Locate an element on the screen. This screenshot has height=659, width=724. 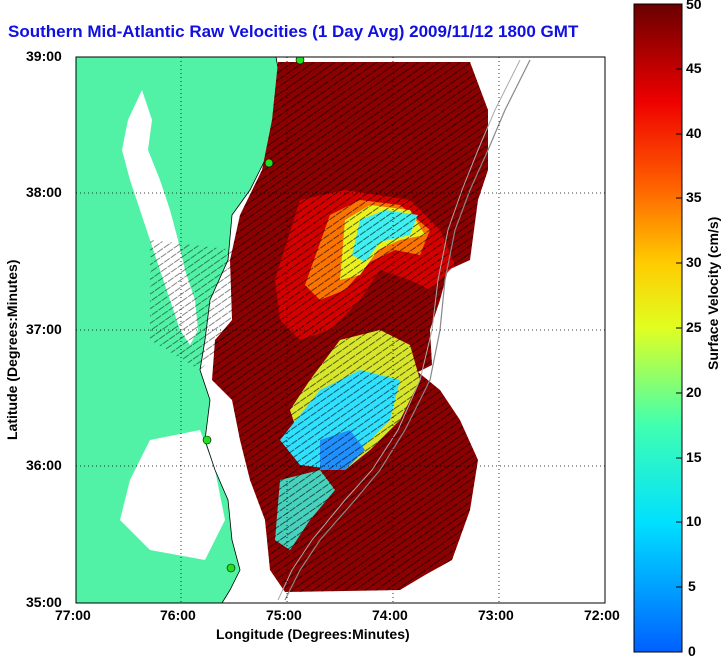
y-tick-label: 37:00 is located at coordinates (44, 329).